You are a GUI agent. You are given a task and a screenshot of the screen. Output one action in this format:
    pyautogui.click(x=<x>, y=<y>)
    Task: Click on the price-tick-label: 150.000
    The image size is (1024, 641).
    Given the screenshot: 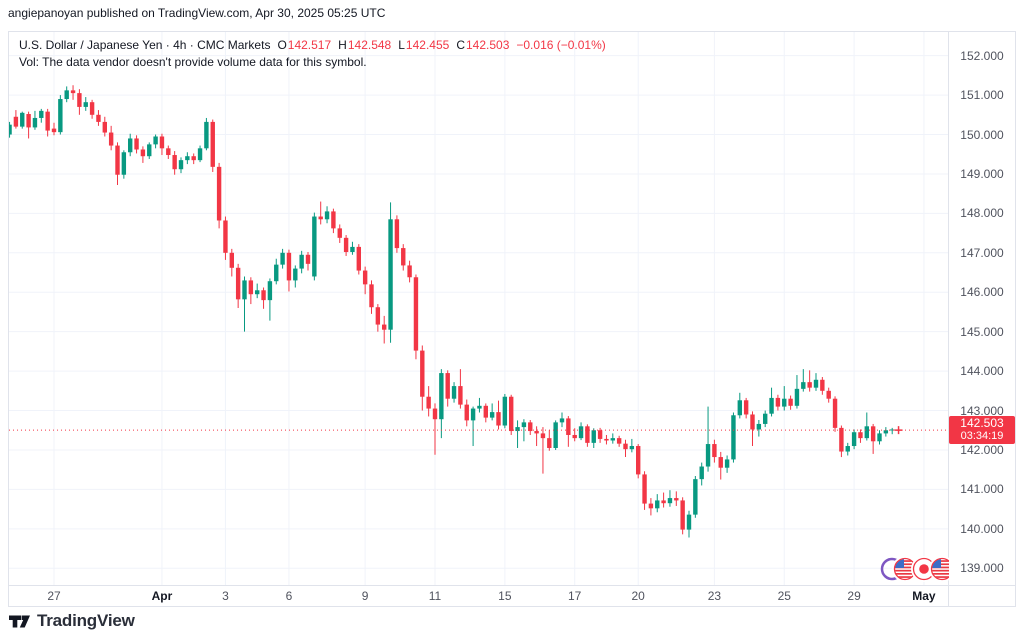 What is the action you would take?
    pyautogui.click(x=982, y=134)
    